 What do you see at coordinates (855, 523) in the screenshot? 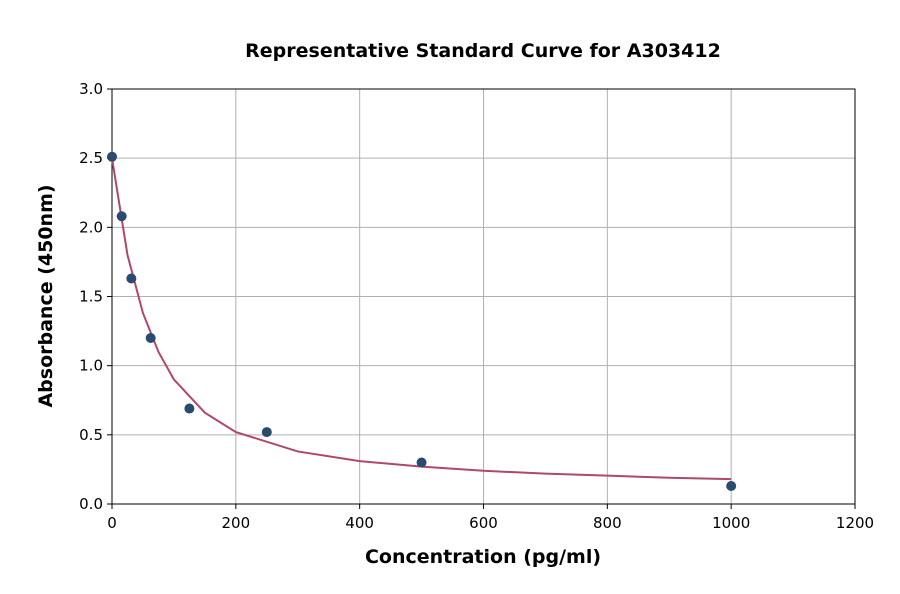
I see `x-tick-label: 1200` at bounding box center [855, 523].